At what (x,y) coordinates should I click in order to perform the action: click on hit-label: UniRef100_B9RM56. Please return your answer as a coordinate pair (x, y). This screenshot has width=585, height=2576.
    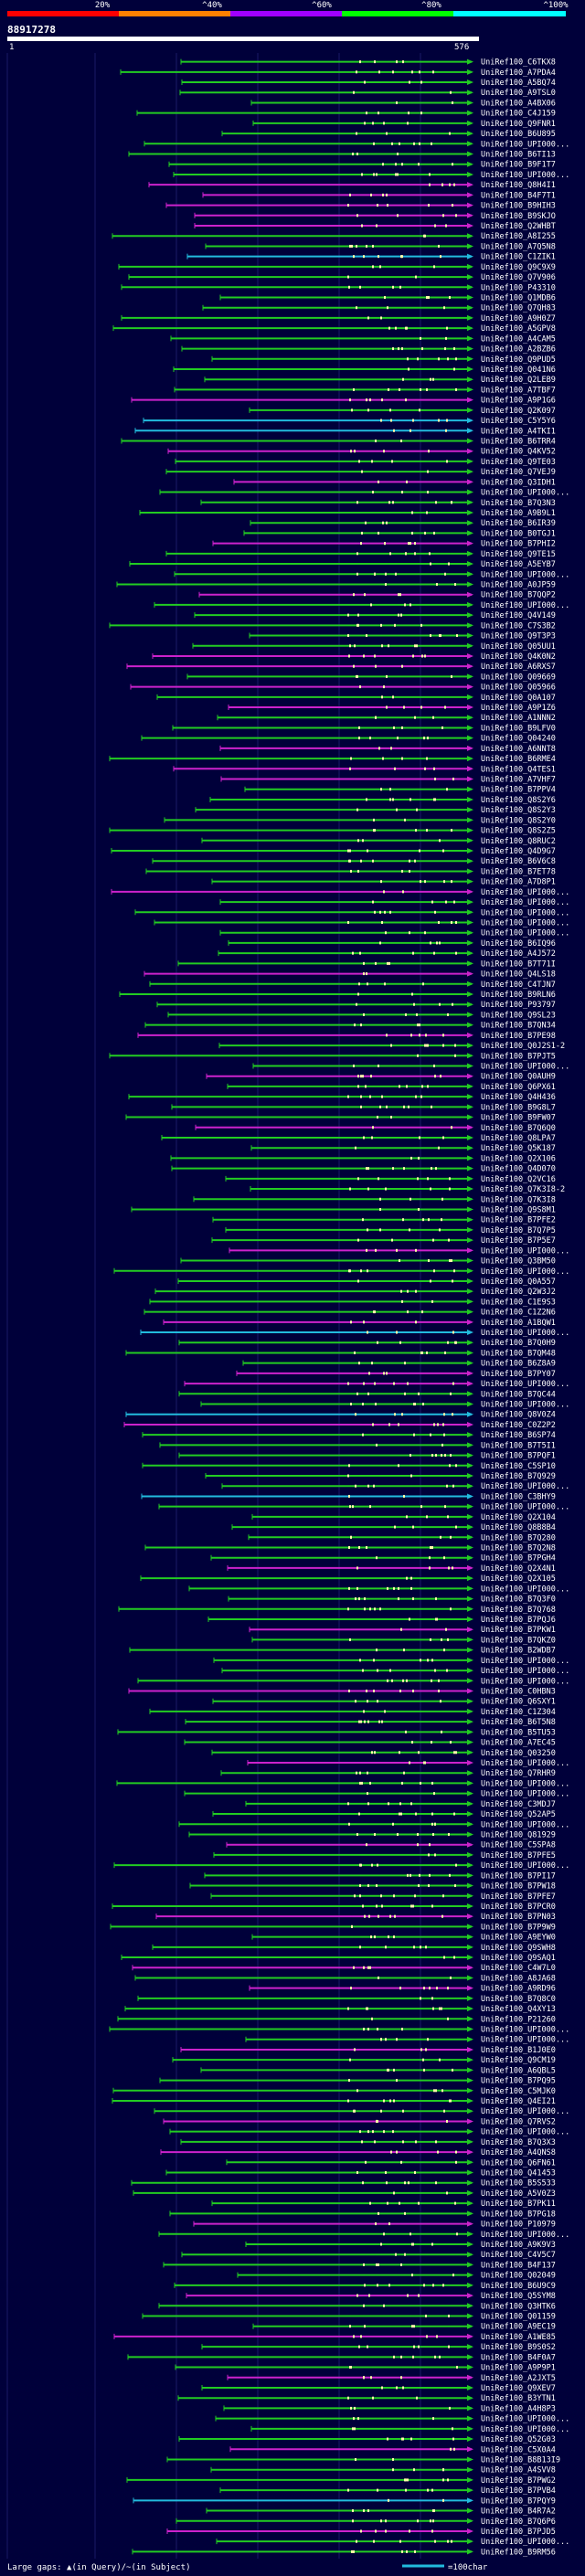
    Looking at the image, I should click on (518, 2552).